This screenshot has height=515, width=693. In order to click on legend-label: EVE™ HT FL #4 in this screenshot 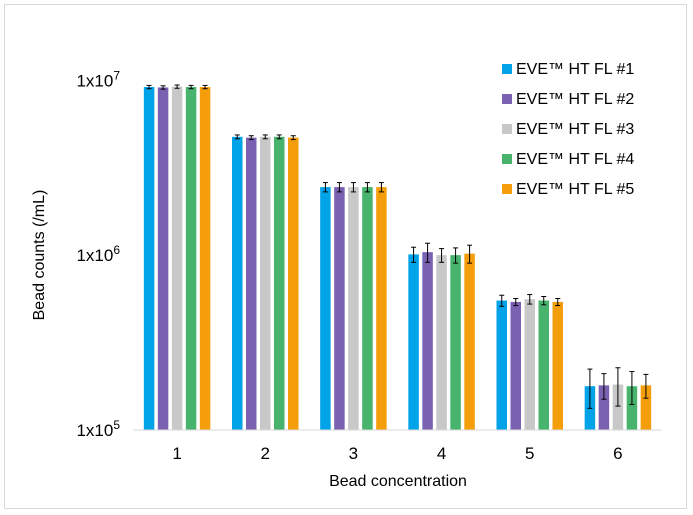, I will do `click(575, 159)`.